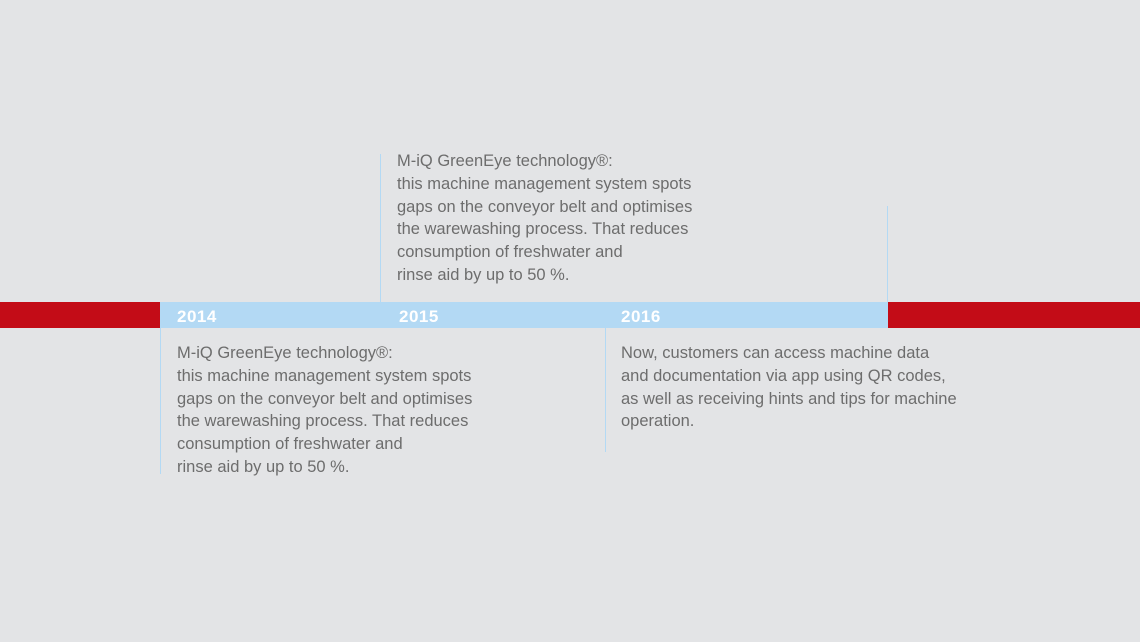 This screenshot has height=642, width=1140. I want to click on year-2014: 2014, so click(197, 316).